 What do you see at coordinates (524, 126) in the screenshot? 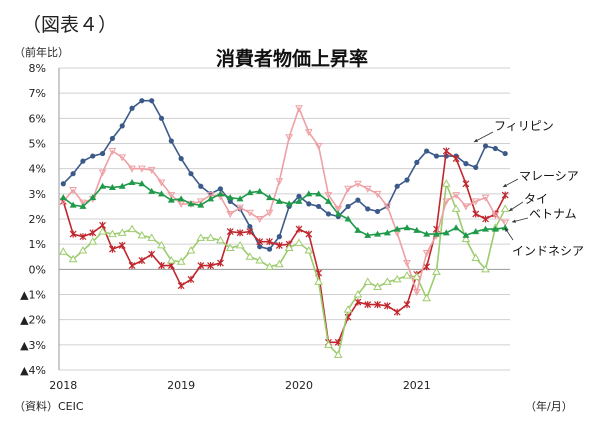
I see `series-label-philippines: フィリピン` at bounding box center [524, 126].